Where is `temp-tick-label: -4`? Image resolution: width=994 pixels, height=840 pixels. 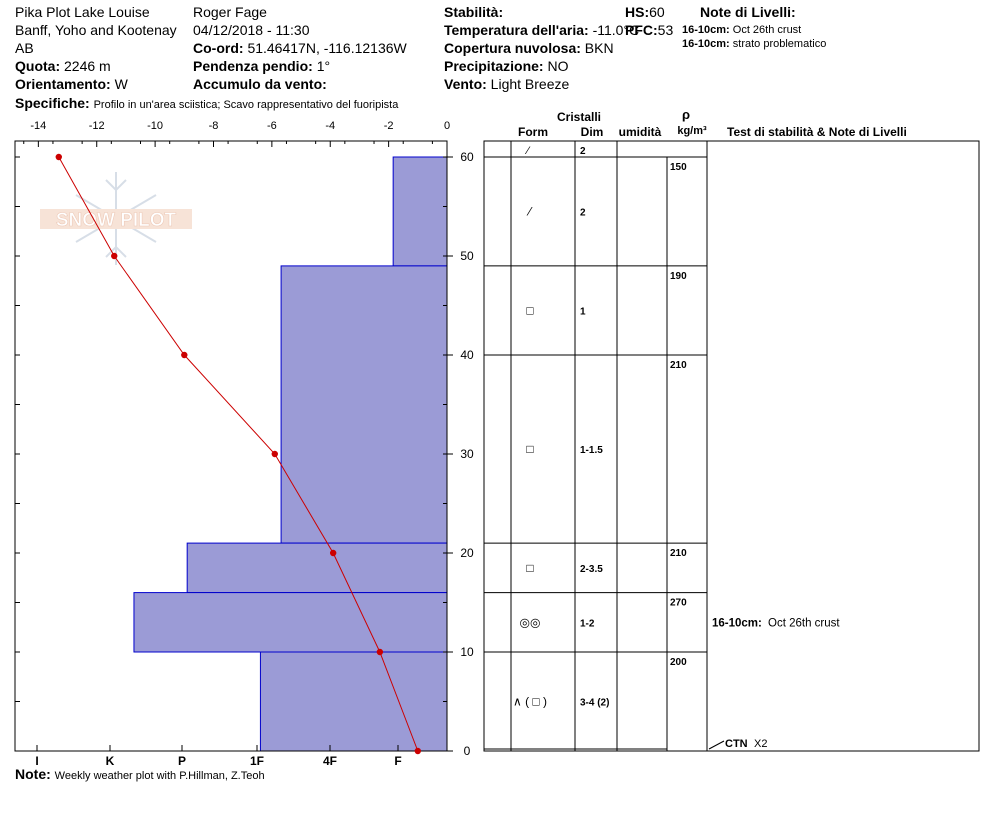
temp-tick-label: -4 is located at coordinates (330, 126).